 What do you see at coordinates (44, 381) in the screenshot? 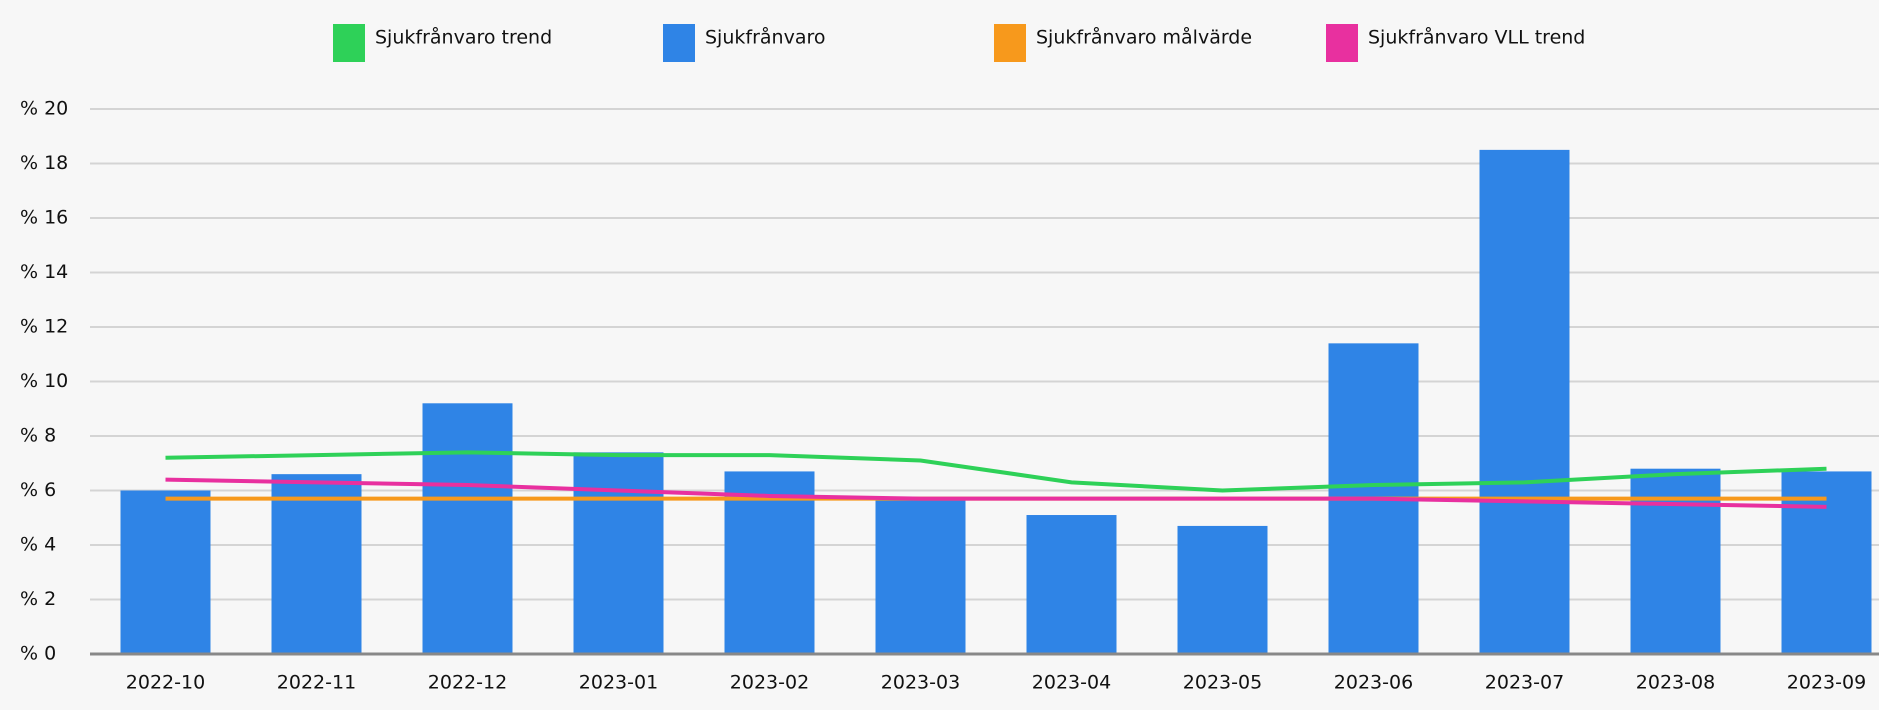
I see `y-tick-label: % 10` at bounding box center [44, 381].